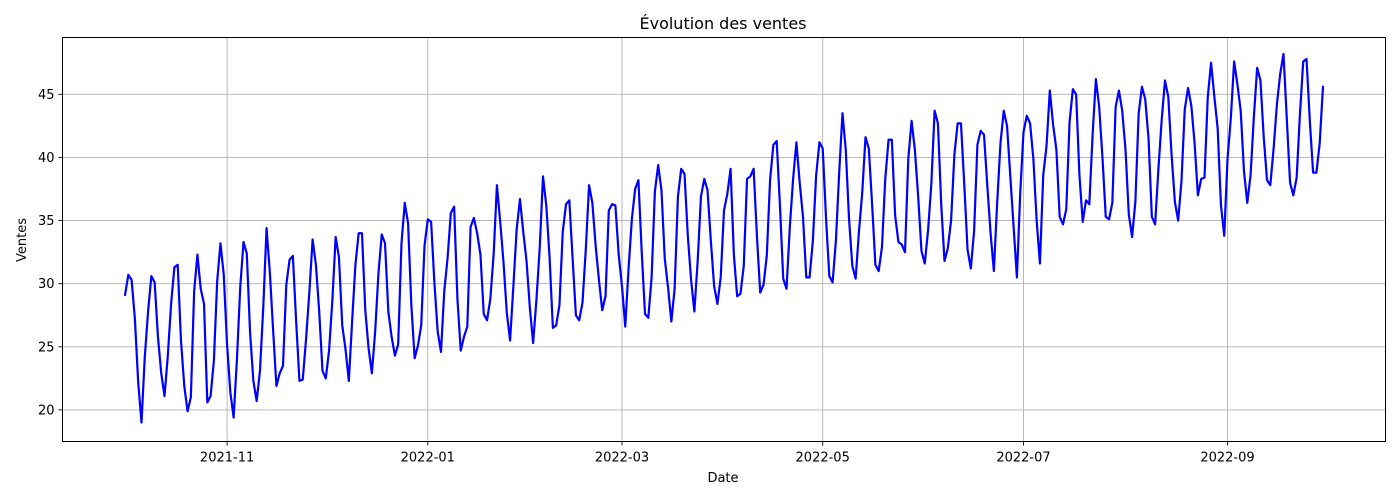 The image size is (1400, 500). Describe the element at coordinates (46, 284) in the screenshot. I see `y-tick-label: 30` at that location.